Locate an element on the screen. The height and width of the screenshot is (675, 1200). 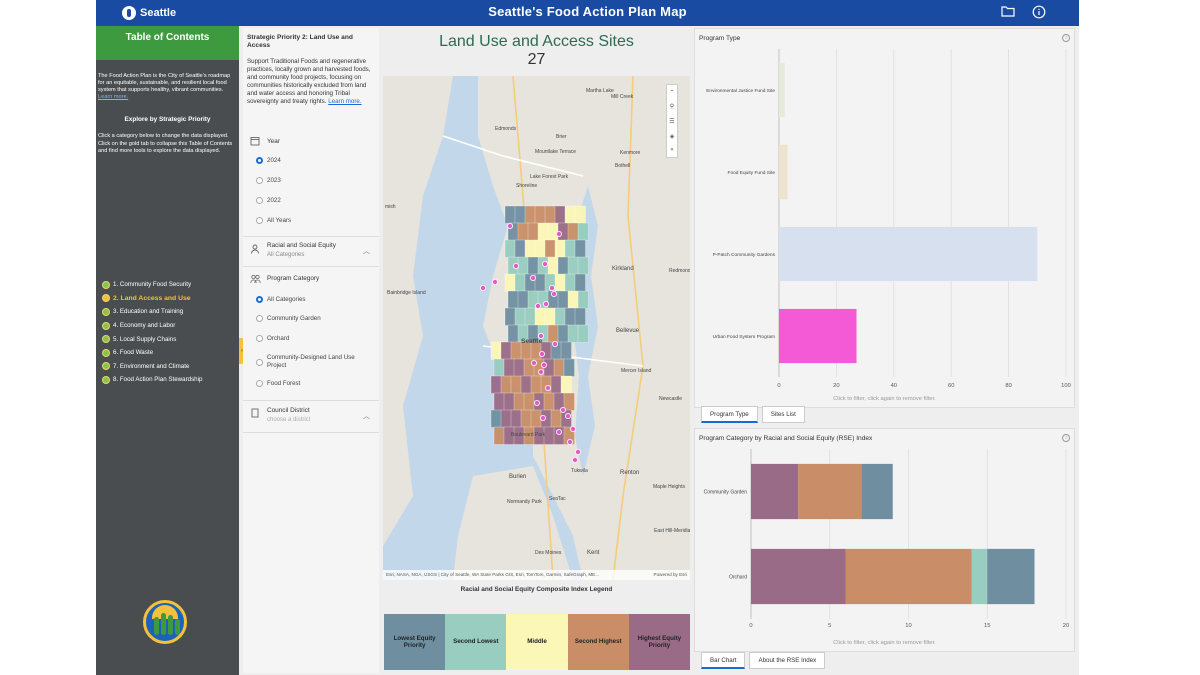
mercer-island is located at coordinates (608, 376).